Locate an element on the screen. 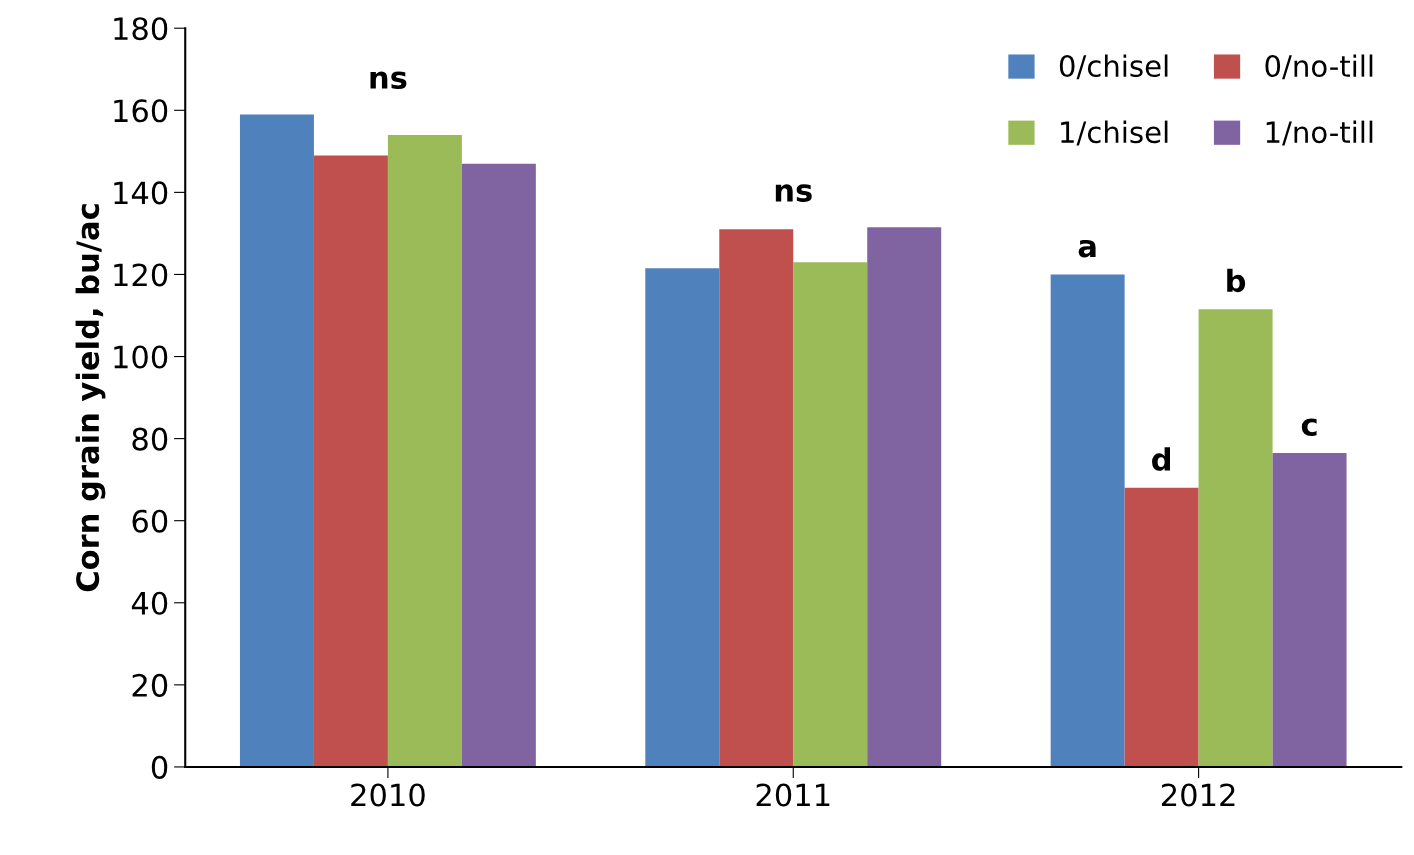  x-tick-label: 2012 is located at coordinates (1198, 795).